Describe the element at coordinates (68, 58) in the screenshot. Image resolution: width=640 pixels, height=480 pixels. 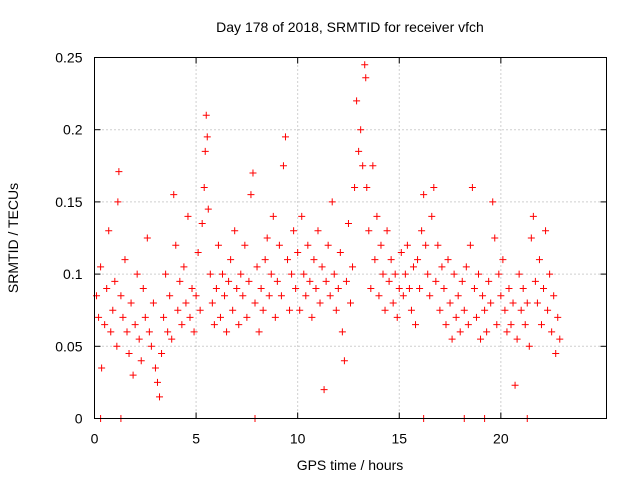
I see `y-tick-label: 0.25` at that location.